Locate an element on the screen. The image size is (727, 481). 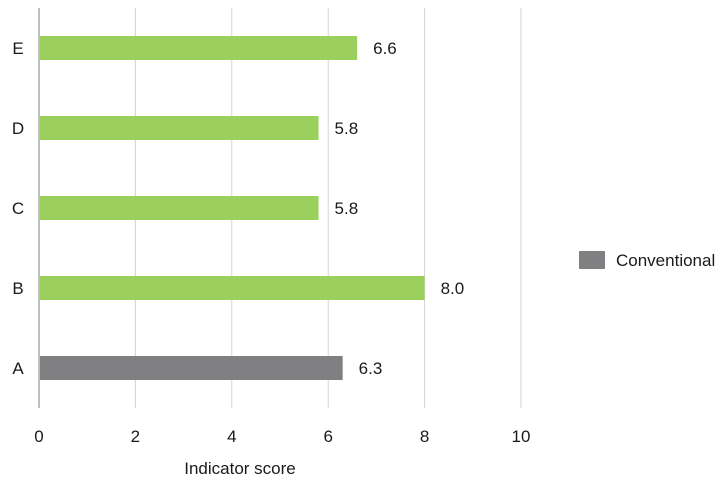
x-axis-title: Indicator score is located at coordinates (240, 468).